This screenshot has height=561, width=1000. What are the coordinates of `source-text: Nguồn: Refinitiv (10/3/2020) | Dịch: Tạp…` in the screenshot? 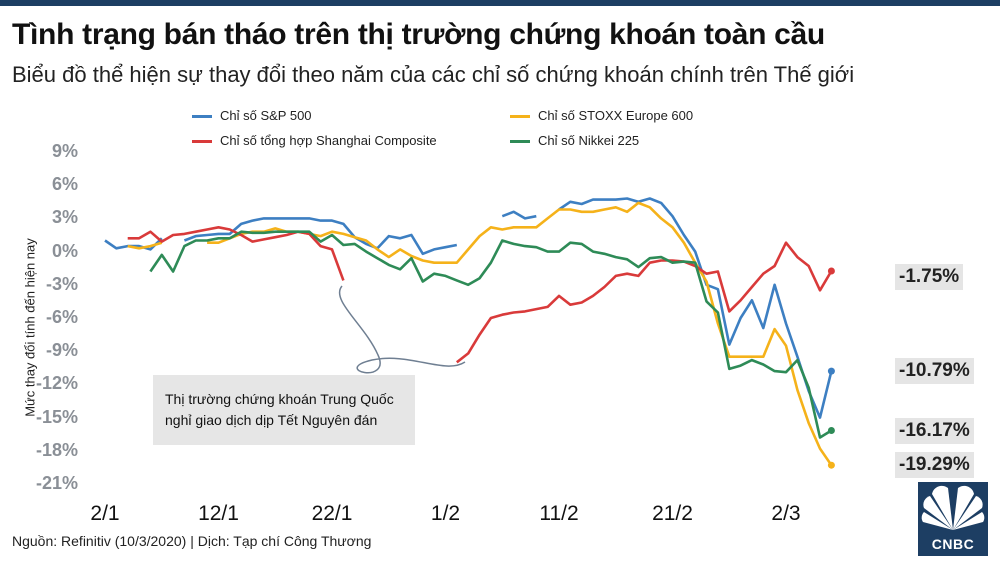 It's located at (192, 541).